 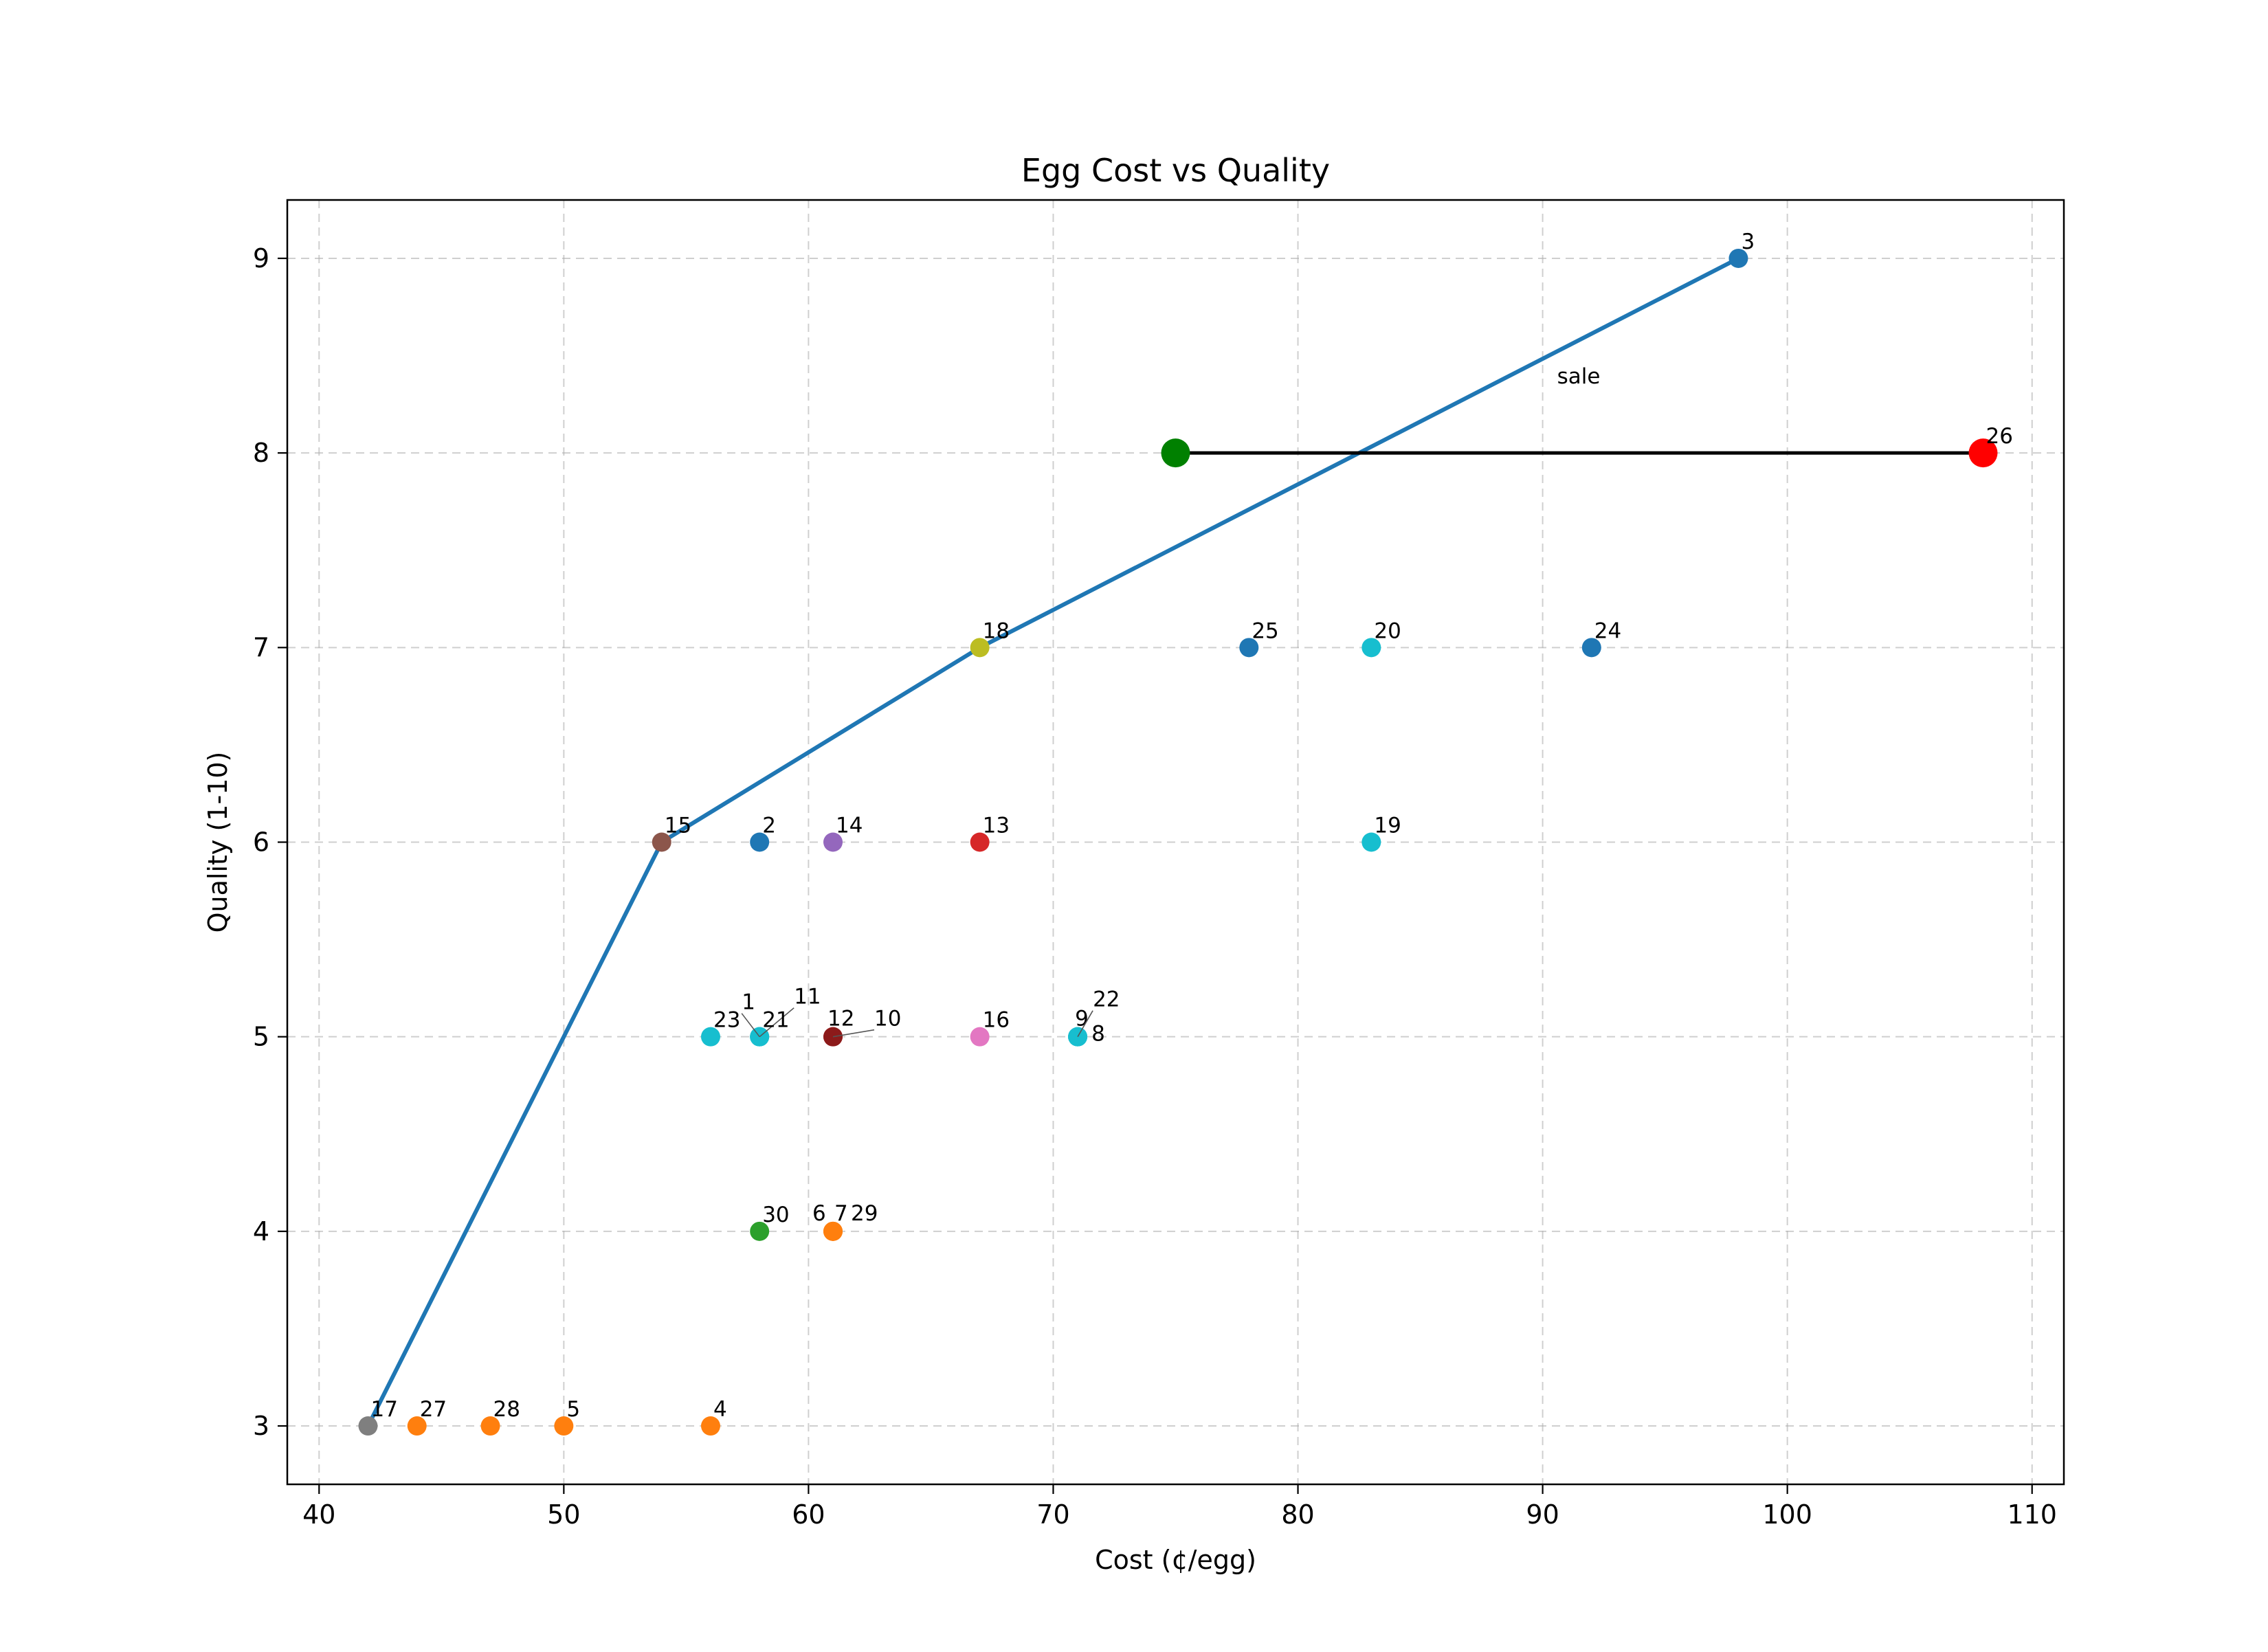 I want to click on point-label-24: 24, so click(x=1607, y=630).